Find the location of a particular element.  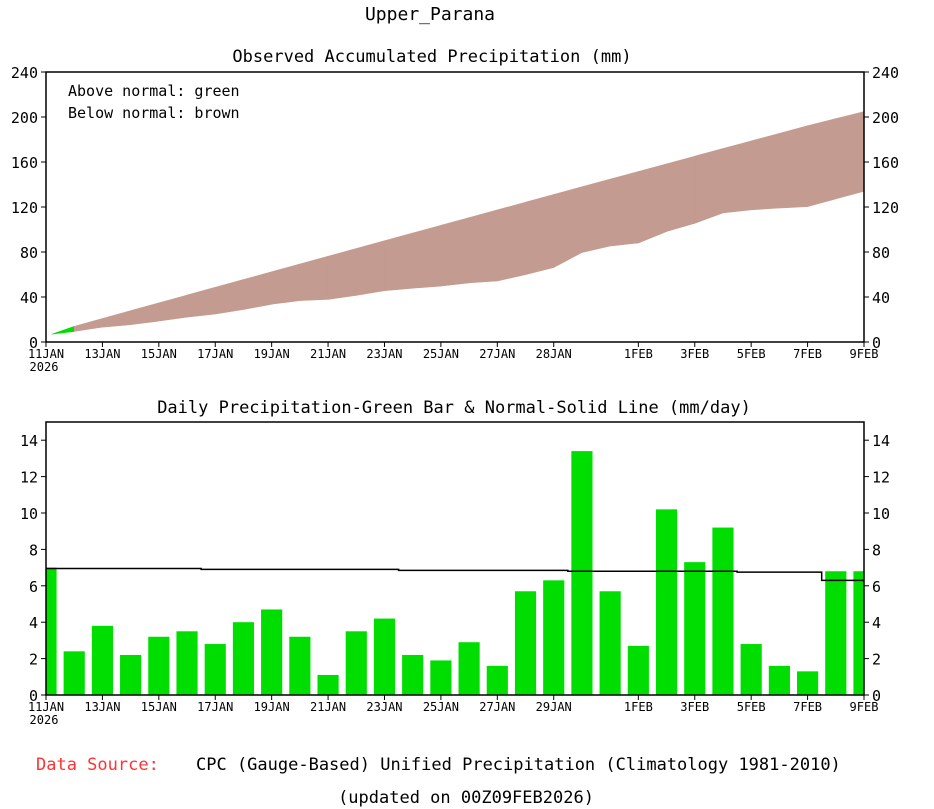

daily-xtick-label: 13JAN is located at coordinates (102, 707).